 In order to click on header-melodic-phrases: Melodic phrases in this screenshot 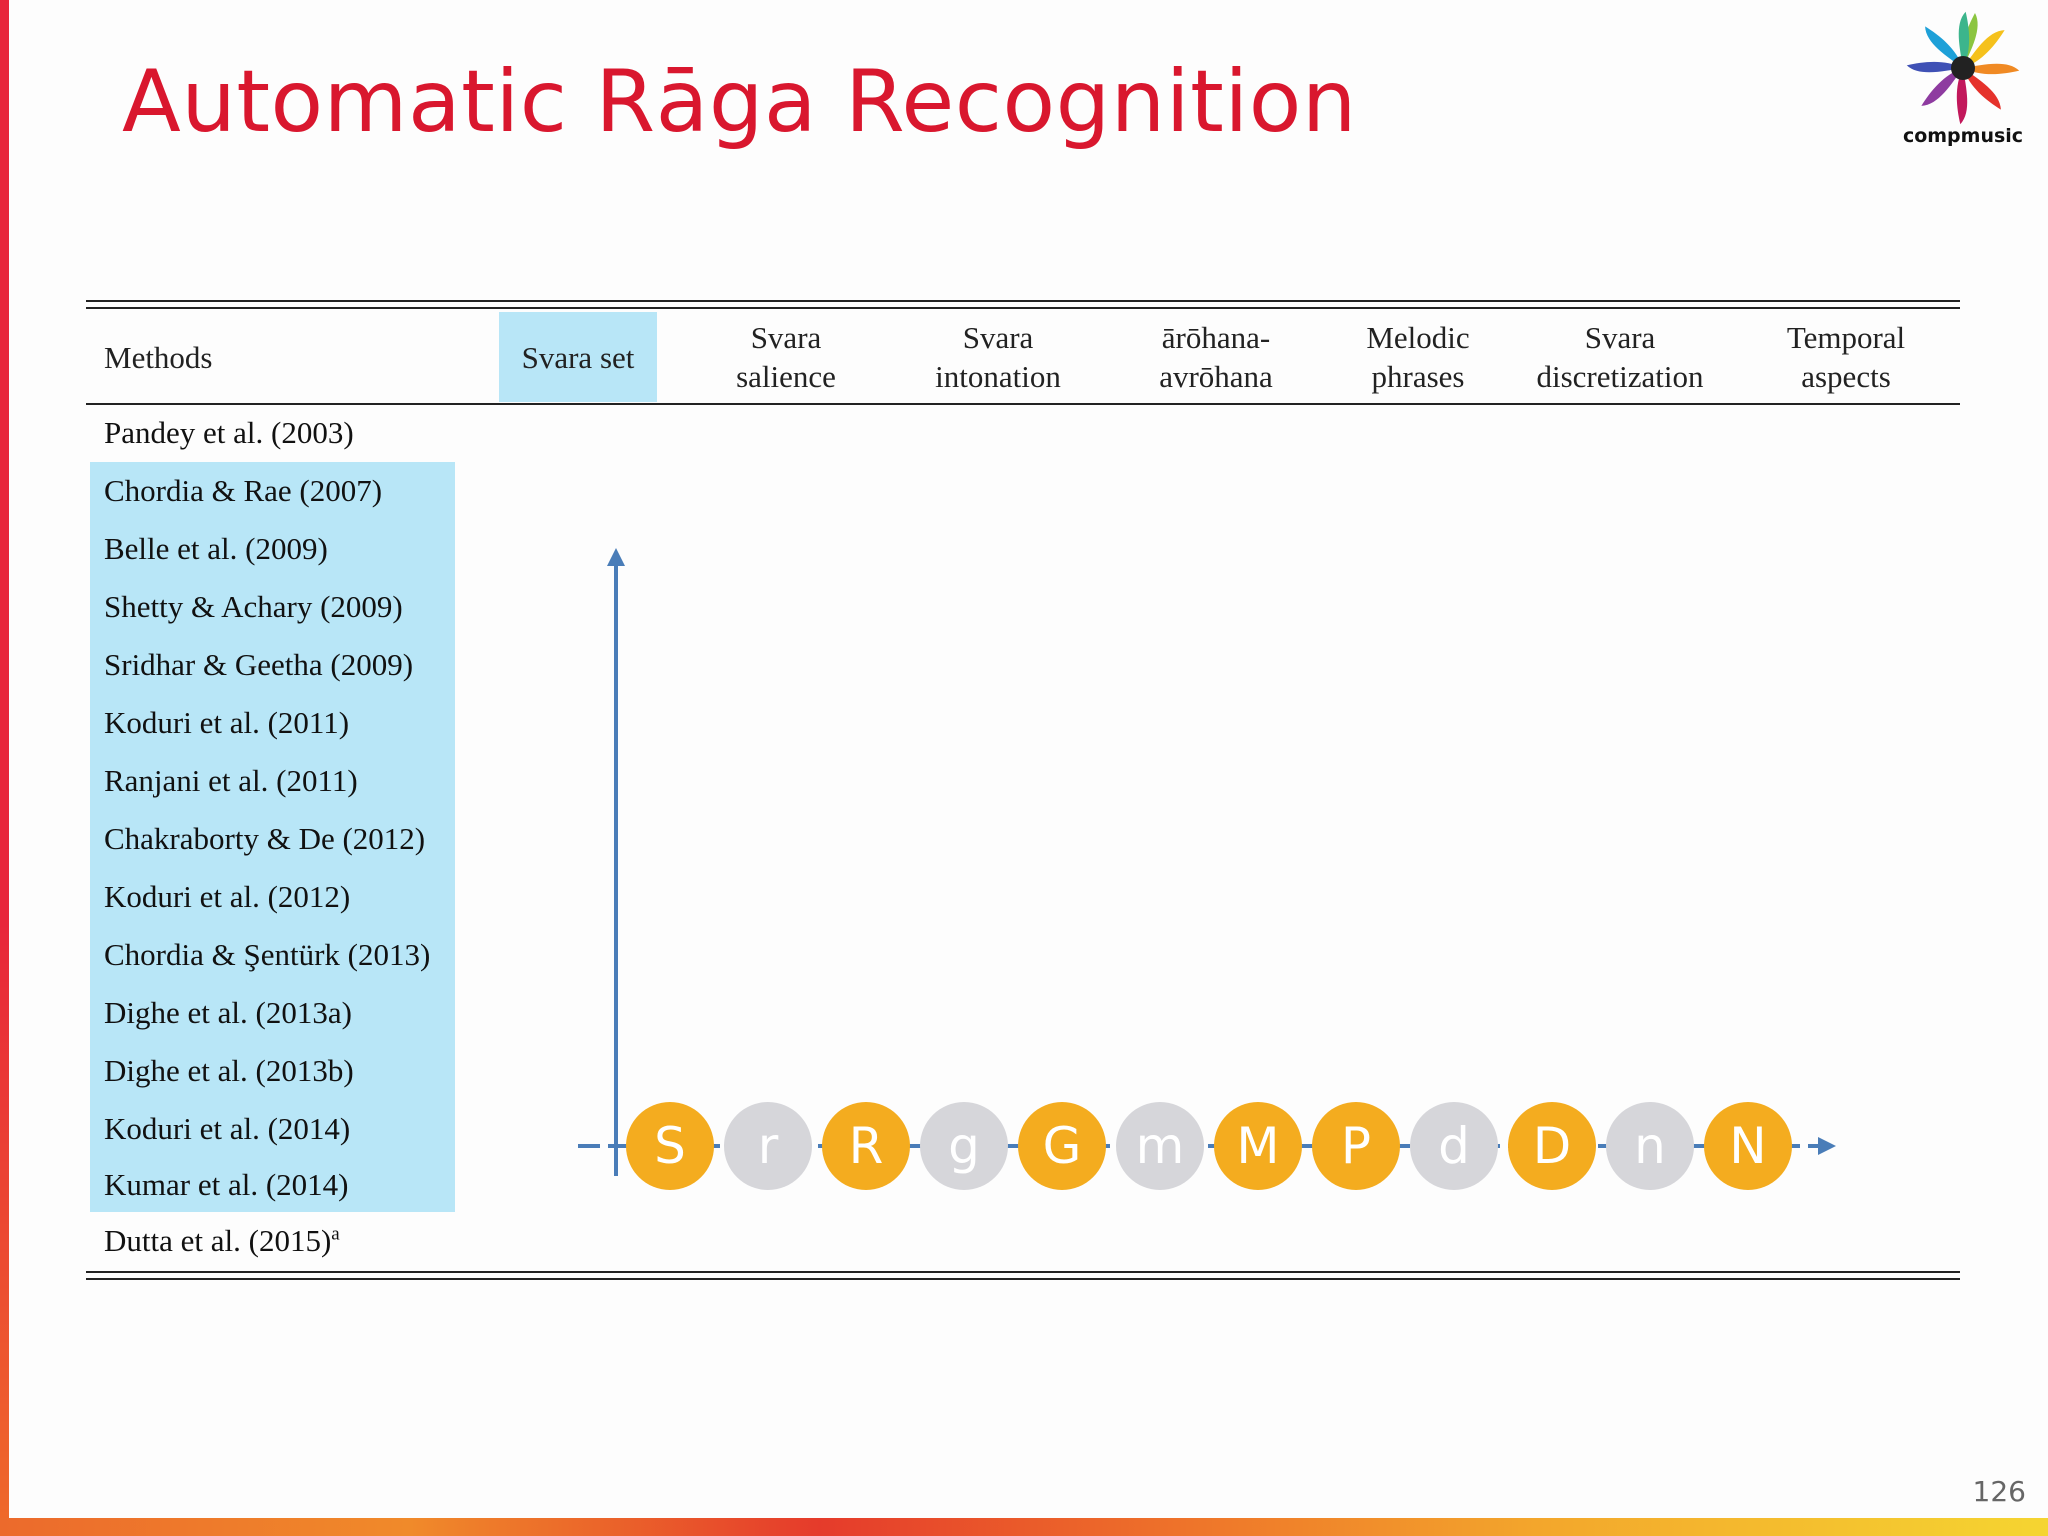, I will do `click(1418, 357)`.